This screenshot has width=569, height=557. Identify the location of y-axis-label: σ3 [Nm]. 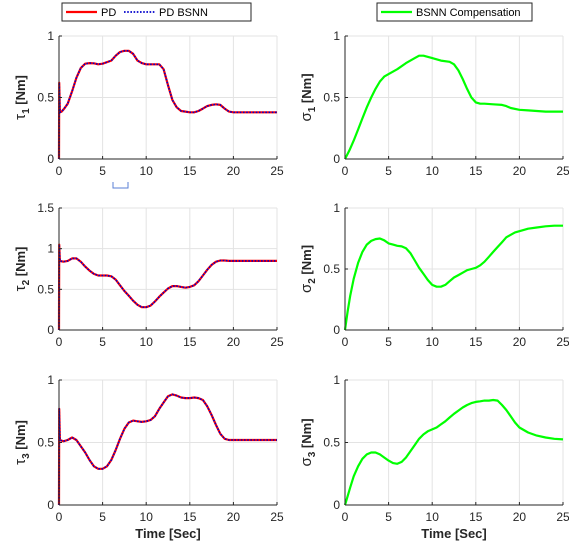
(308, 442).